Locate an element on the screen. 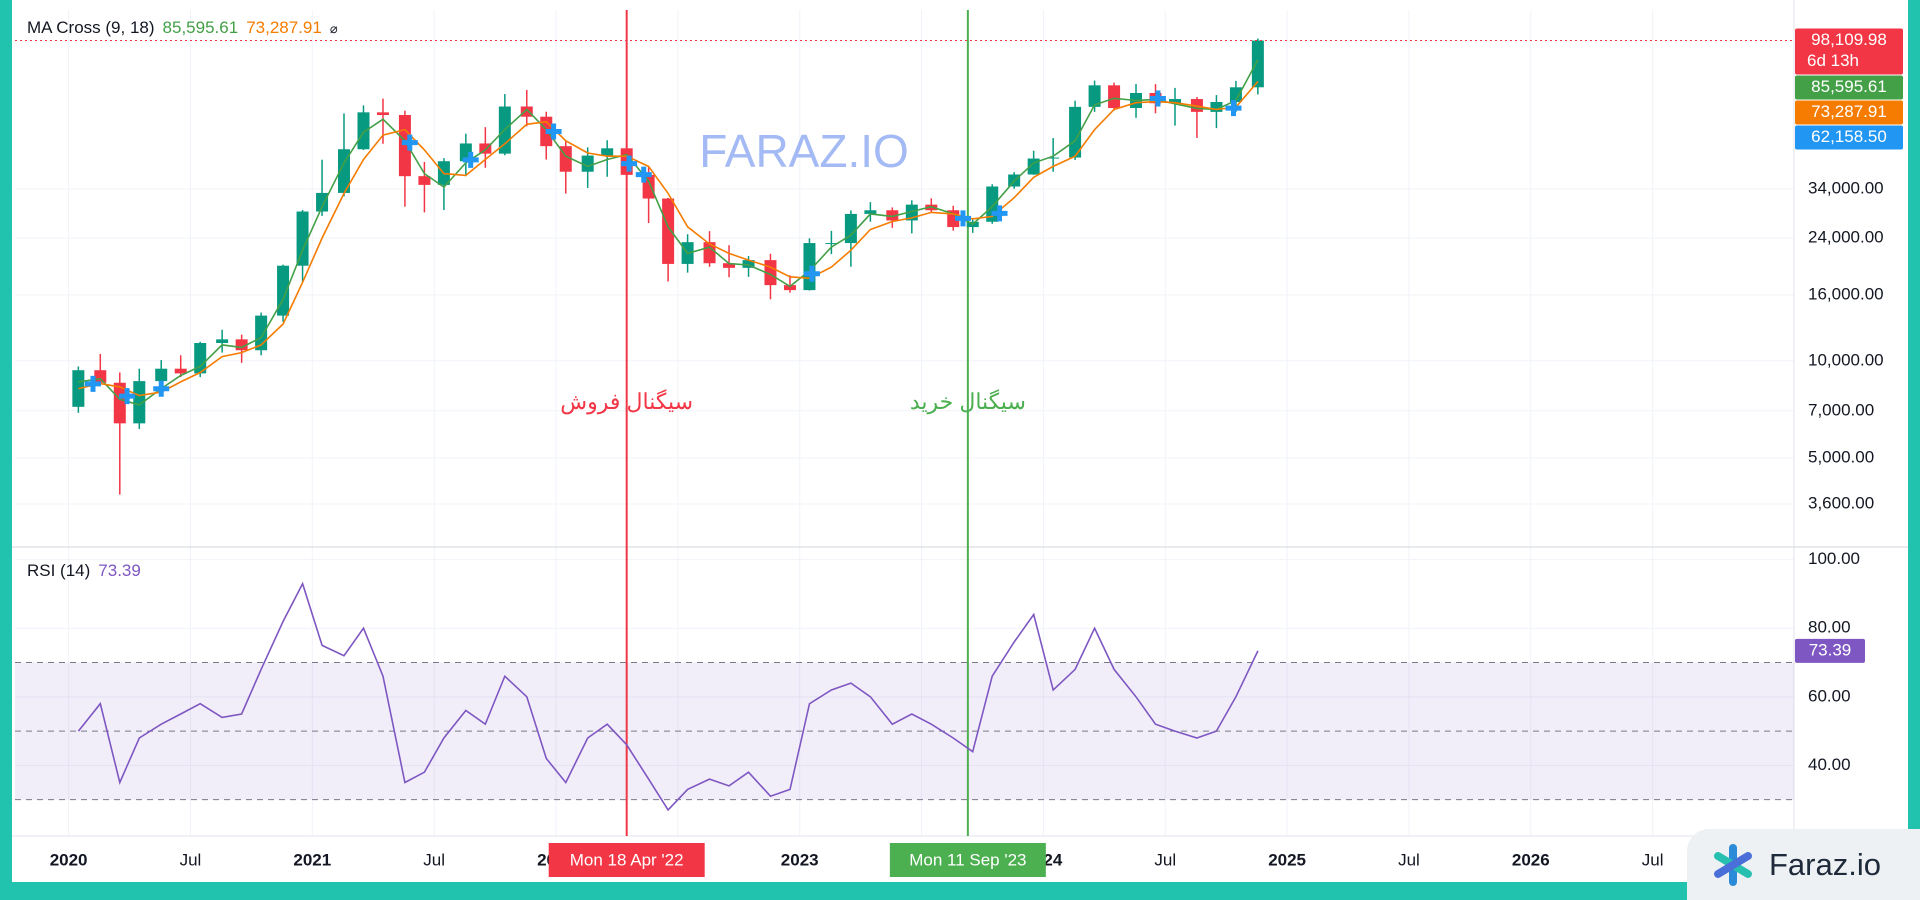 Image resolution: width=1920 pixels, height=900 pixels. last-price-label: 98,109.98 is located at coordinates (1849, 39).